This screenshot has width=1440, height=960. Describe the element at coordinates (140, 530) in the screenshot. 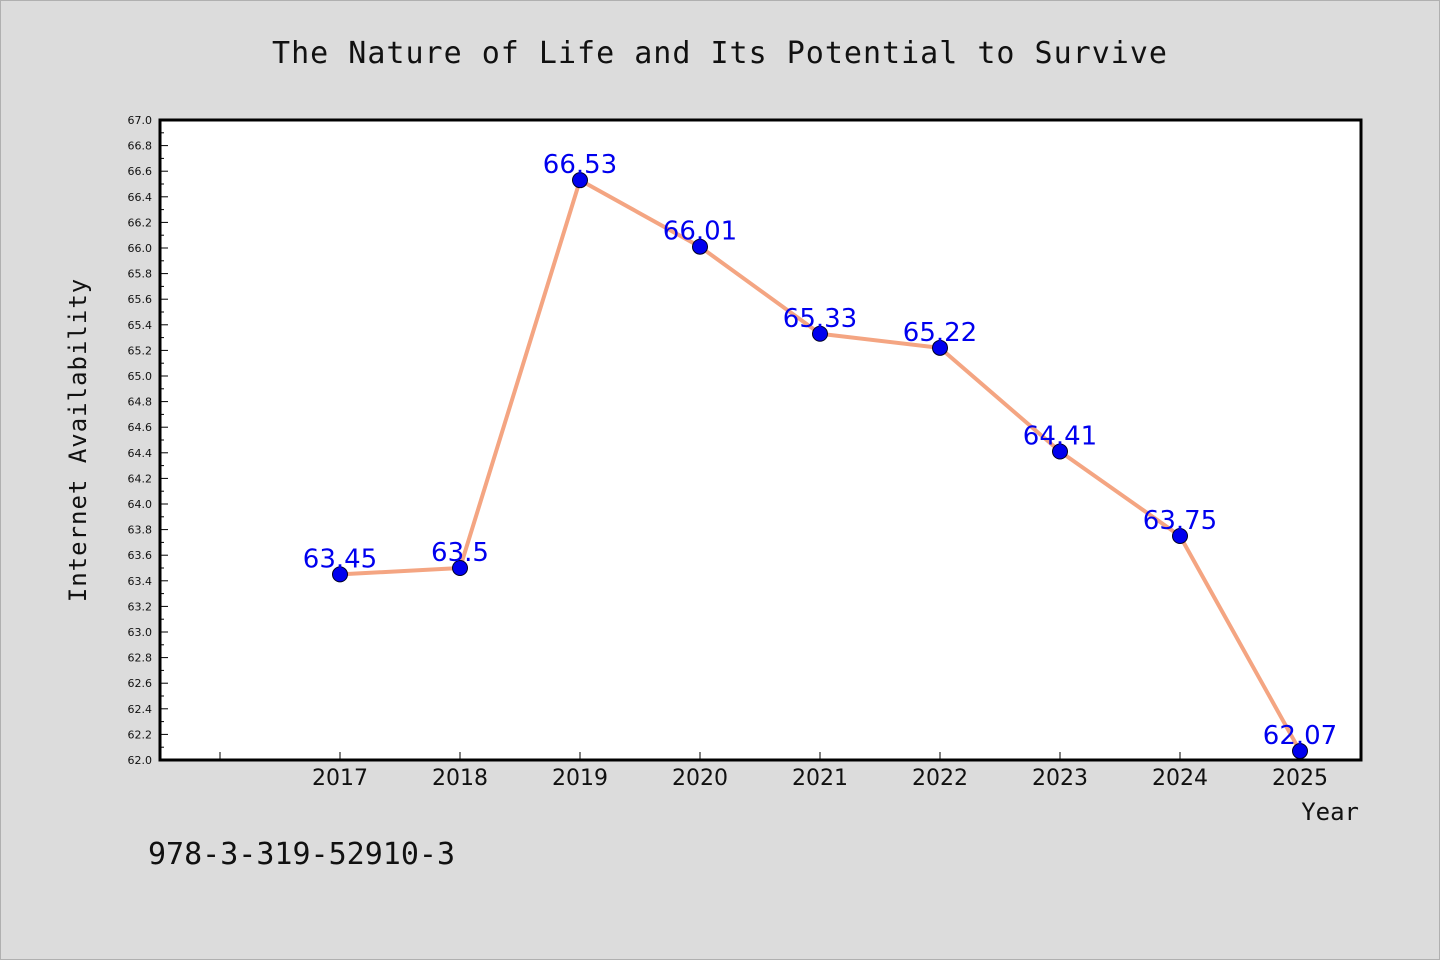

I see `y-tick-label: 63.8` at that location.